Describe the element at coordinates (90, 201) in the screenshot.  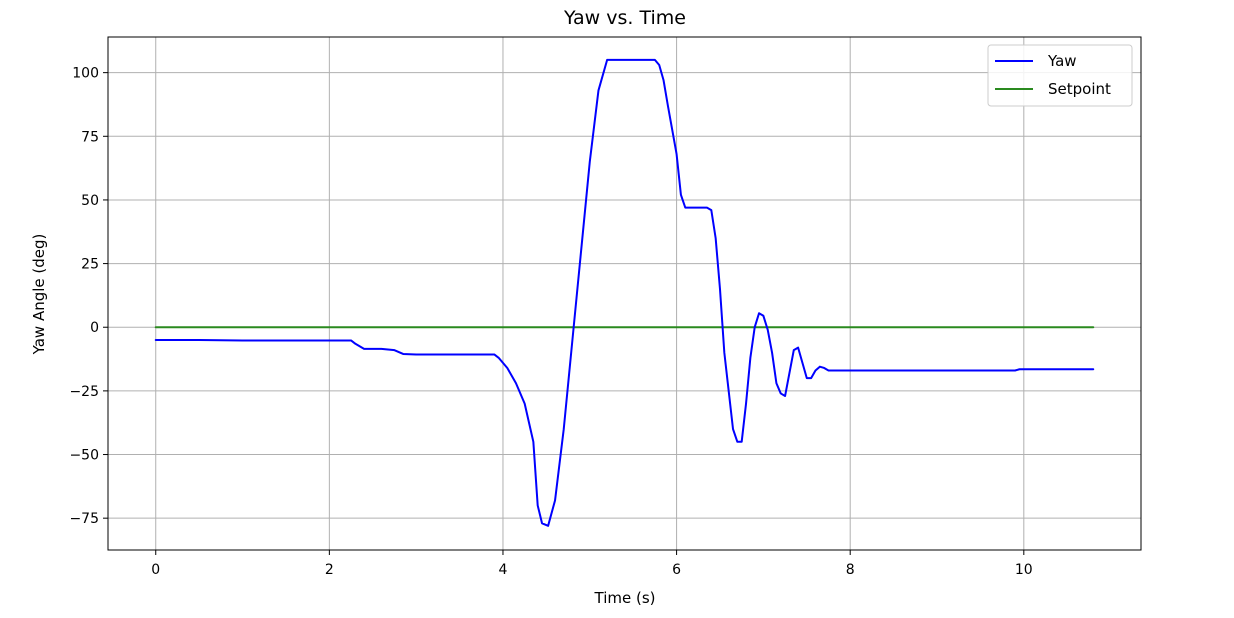
I see `y-tick-label: 50` at that location.